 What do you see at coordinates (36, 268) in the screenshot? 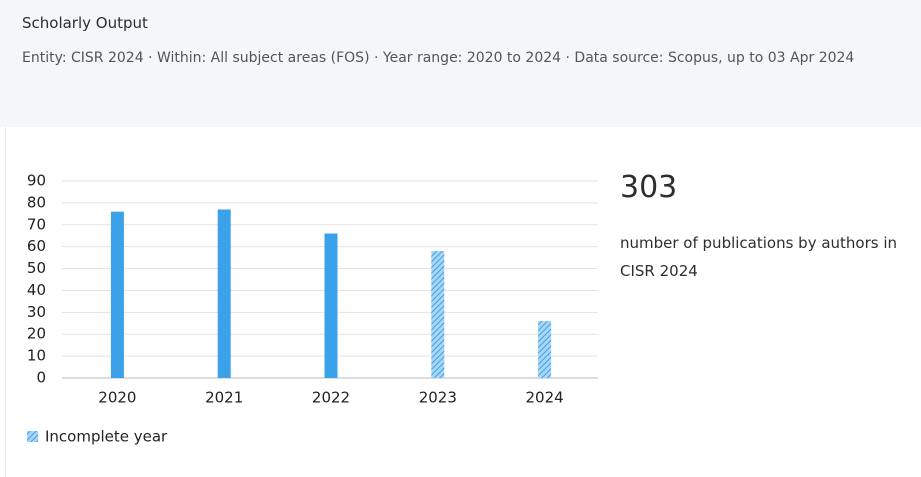
I see `y-tick-label: 50` at bounding box center [36, 268].